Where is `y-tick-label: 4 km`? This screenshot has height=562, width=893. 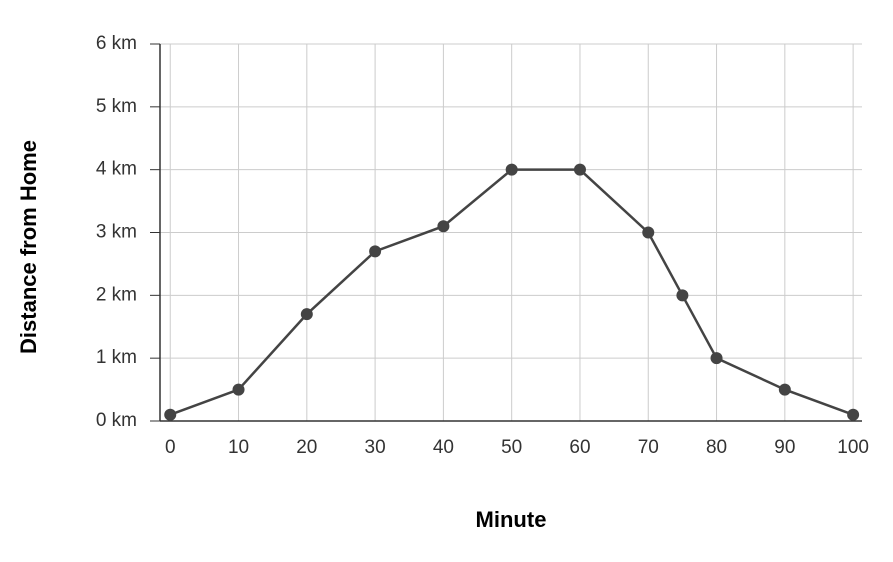 y-tick-label: 4 km is located at coordinates (116, 169).